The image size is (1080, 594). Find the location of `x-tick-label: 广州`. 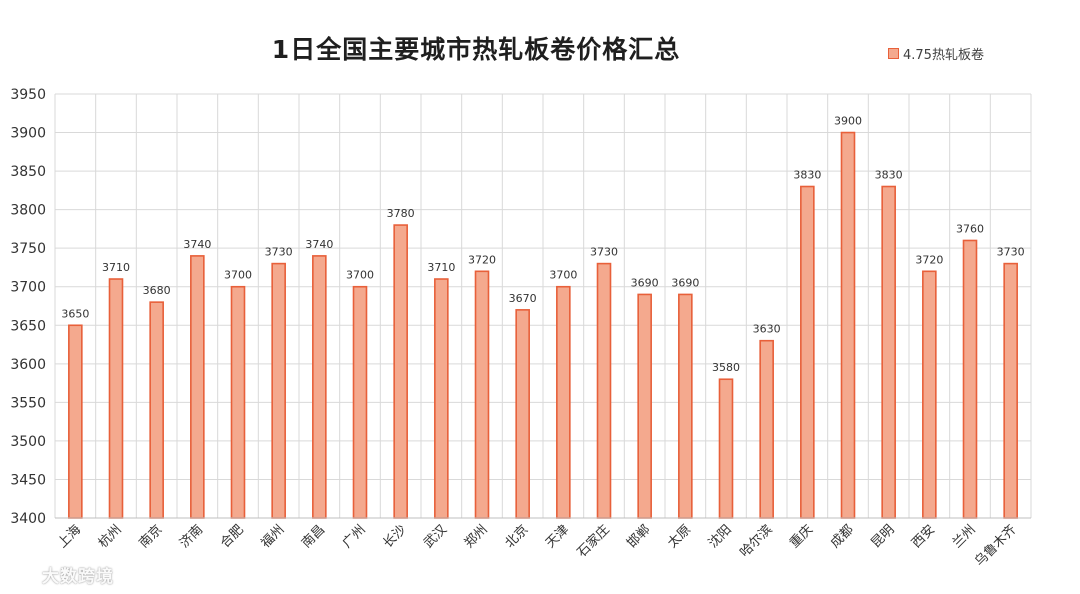

x-tick-label: 广州 is located at coordinates (354, 536).